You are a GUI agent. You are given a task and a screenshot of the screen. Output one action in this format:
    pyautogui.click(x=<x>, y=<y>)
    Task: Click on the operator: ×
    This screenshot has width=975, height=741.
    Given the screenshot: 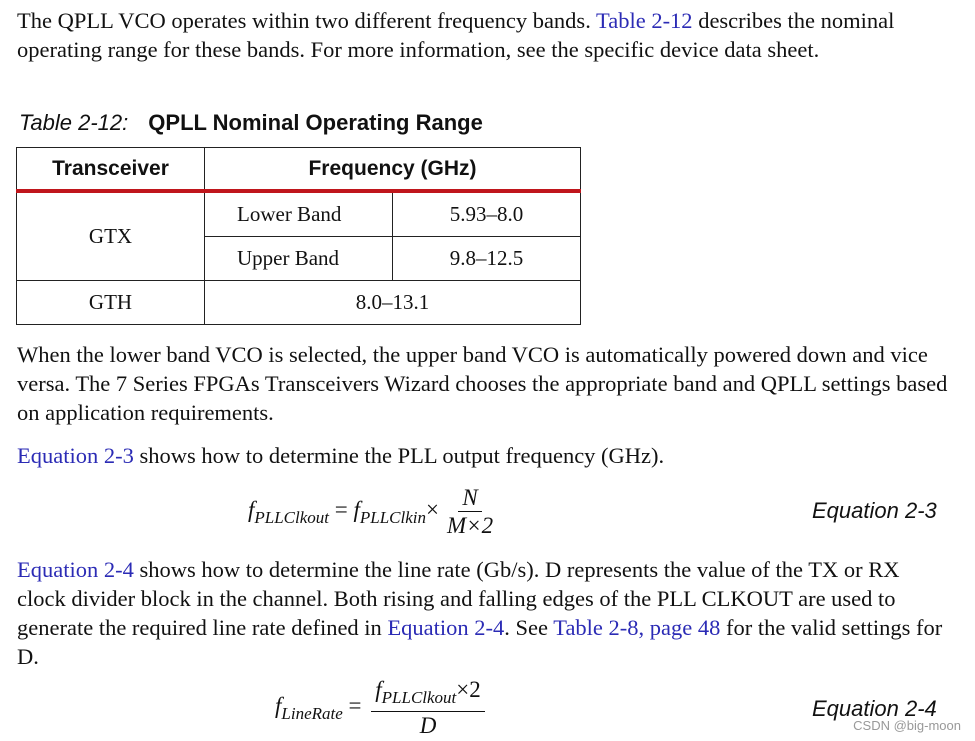 What is the action you would take?
    pyautogui.click(x=432, y=509)
    